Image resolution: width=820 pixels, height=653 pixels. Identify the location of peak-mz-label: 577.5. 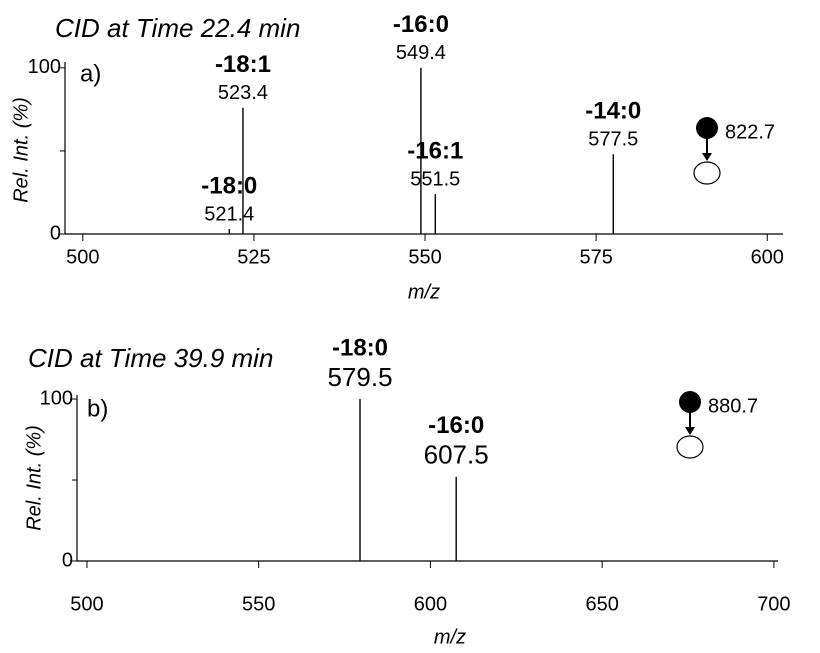
(613, 140).